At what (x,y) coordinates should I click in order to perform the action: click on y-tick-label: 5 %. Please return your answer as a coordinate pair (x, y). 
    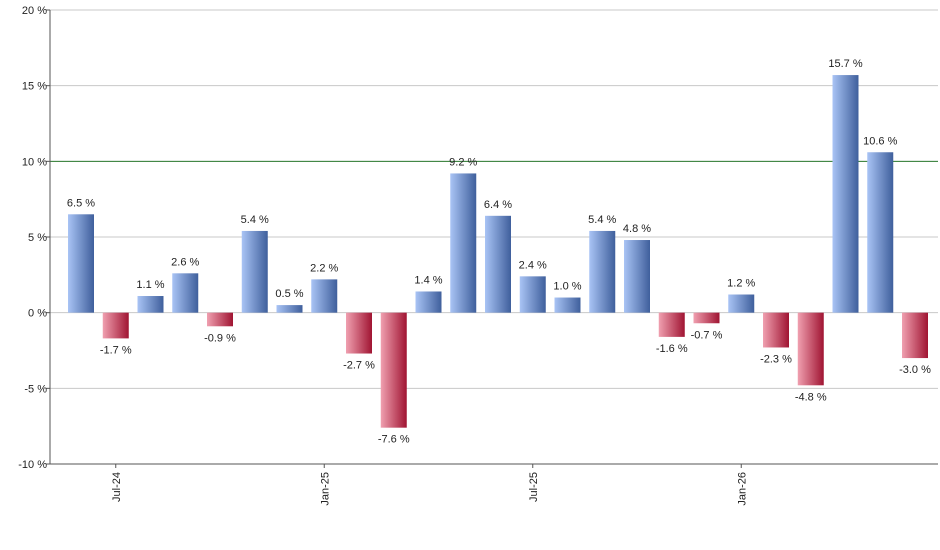
    Looking at the image, I should click on (37, 238).